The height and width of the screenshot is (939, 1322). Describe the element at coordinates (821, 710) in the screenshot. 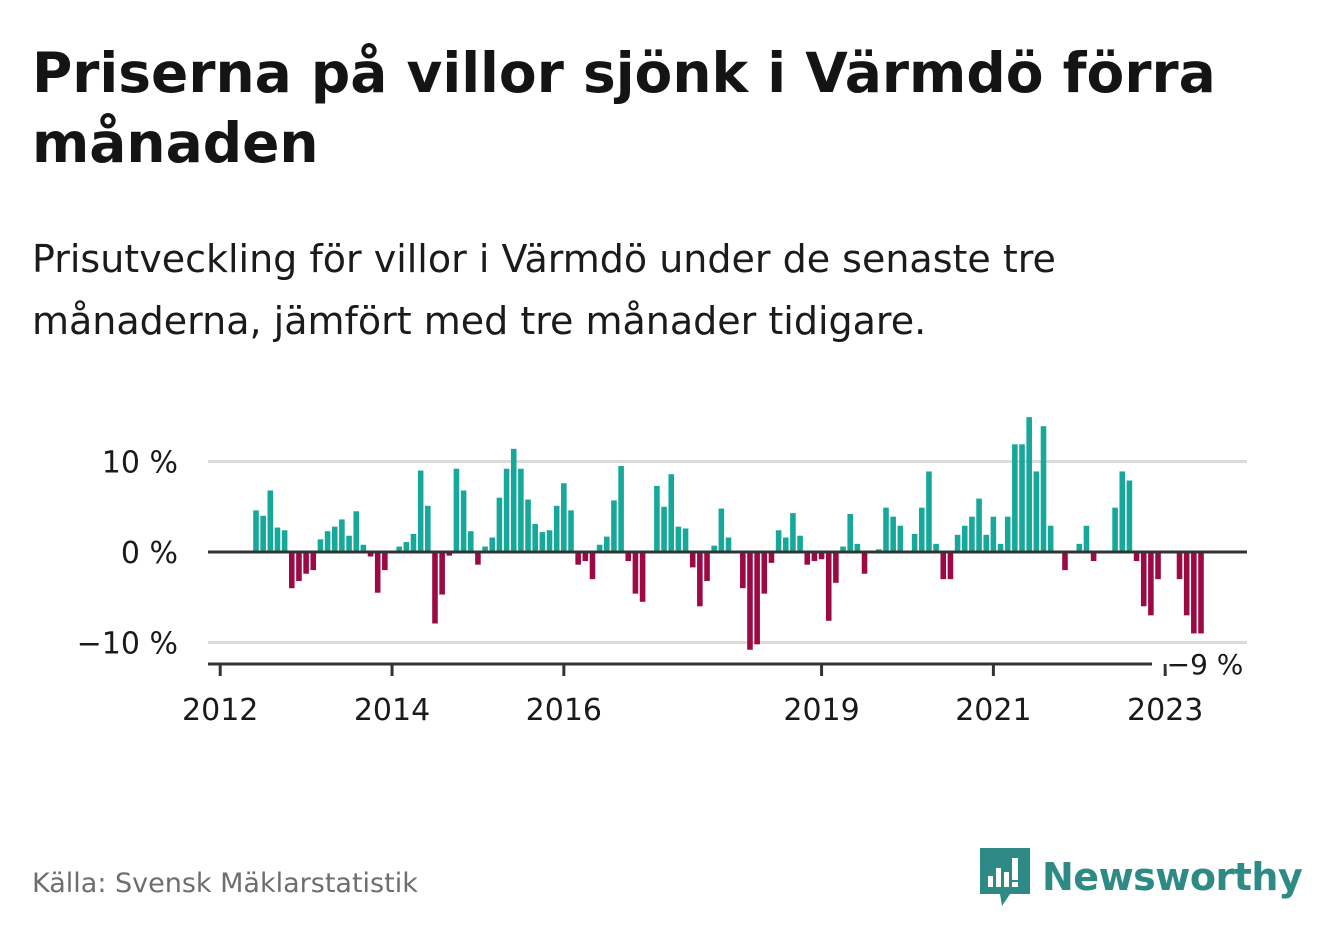

I see `x-tick-label: 2019` at that location.